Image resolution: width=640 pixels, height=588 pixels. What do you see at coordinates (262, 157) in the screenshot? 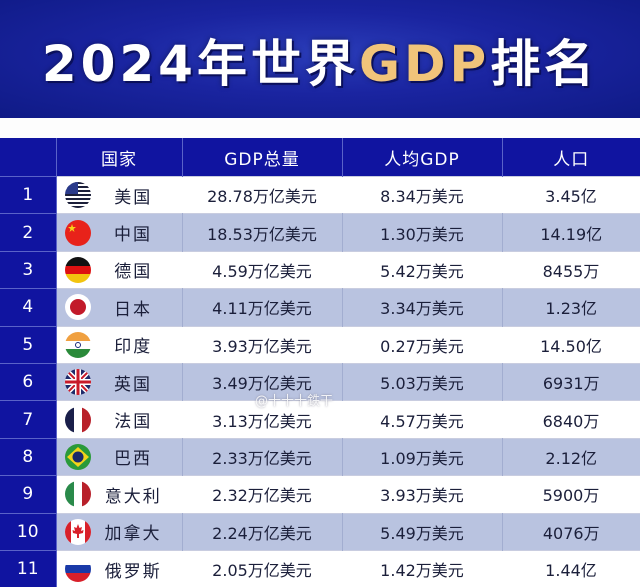
I see `col-header-gdp: GDP总量` at bounding box center [262, 157].